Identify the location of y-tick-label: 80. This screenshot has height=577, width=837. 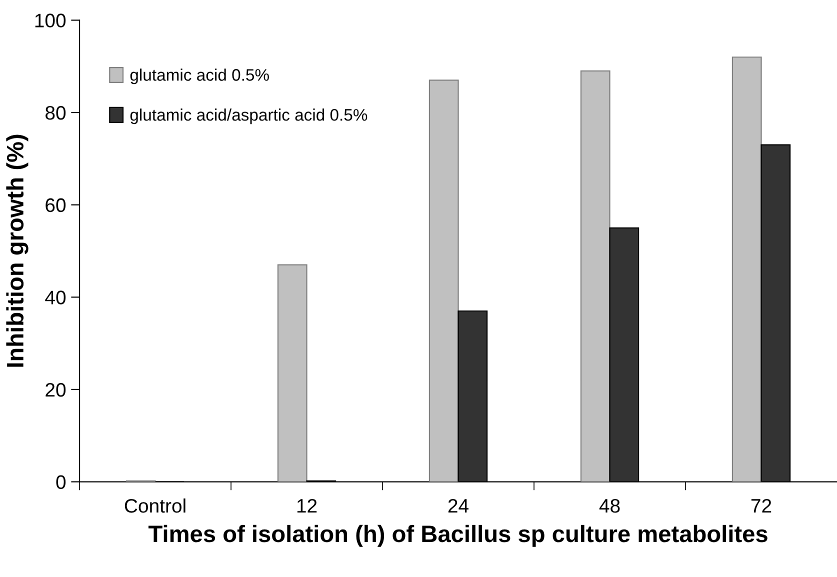
(56, 113).